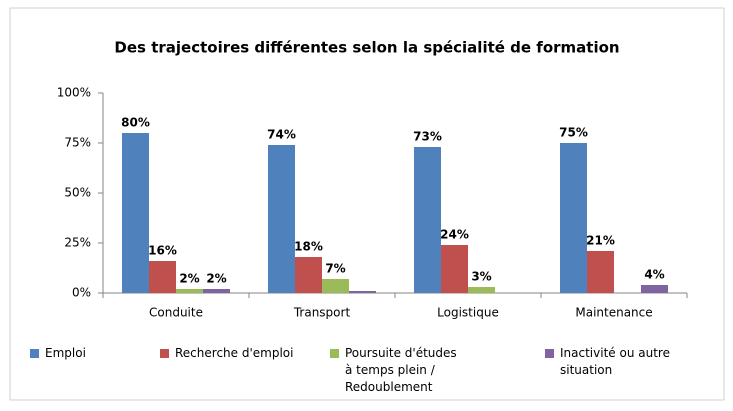 The image size is (733, 411). Describe the element at coordinates (81, 293) in the screenshot. I see `y-tick-label: 0%` at that location.